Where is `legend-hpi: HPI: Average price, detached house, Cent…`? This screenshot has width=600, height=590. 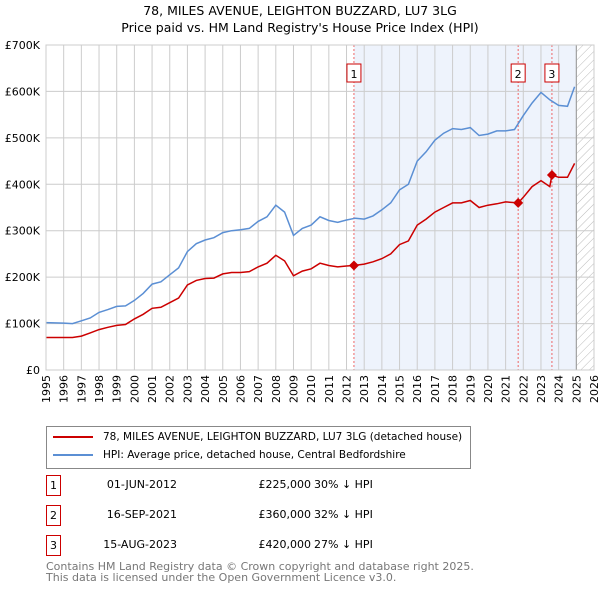 legend-hpi: HPI: Average price, detached house, Cent… is located at coordinates (254, 455).